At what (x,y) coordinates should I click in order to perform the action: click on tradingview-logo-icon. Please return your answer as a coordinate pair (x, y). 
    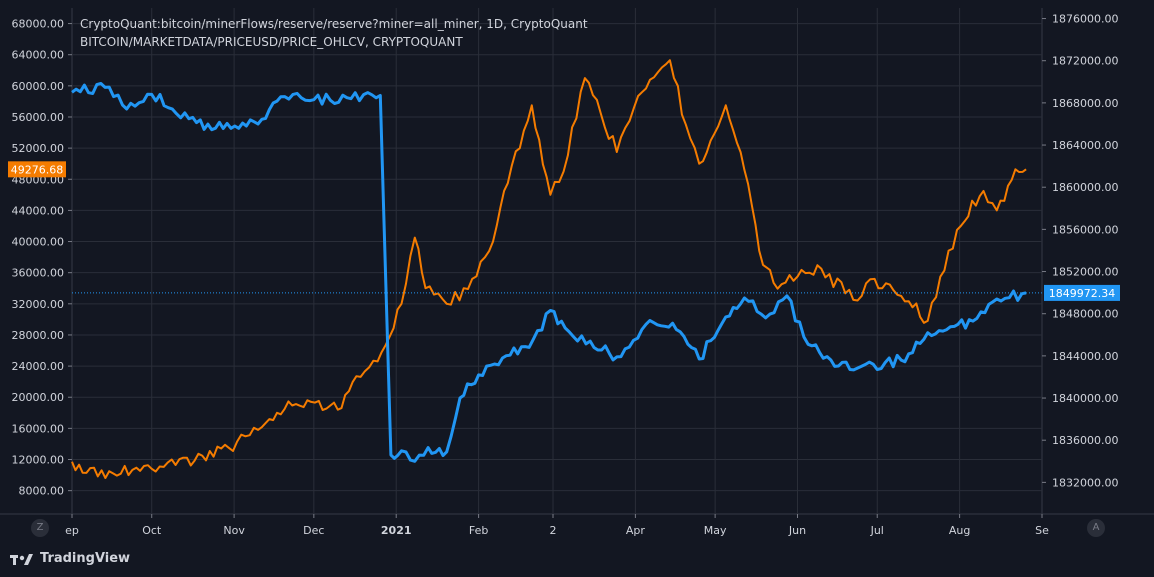
    Looking at the image, I should click on (21, 559).